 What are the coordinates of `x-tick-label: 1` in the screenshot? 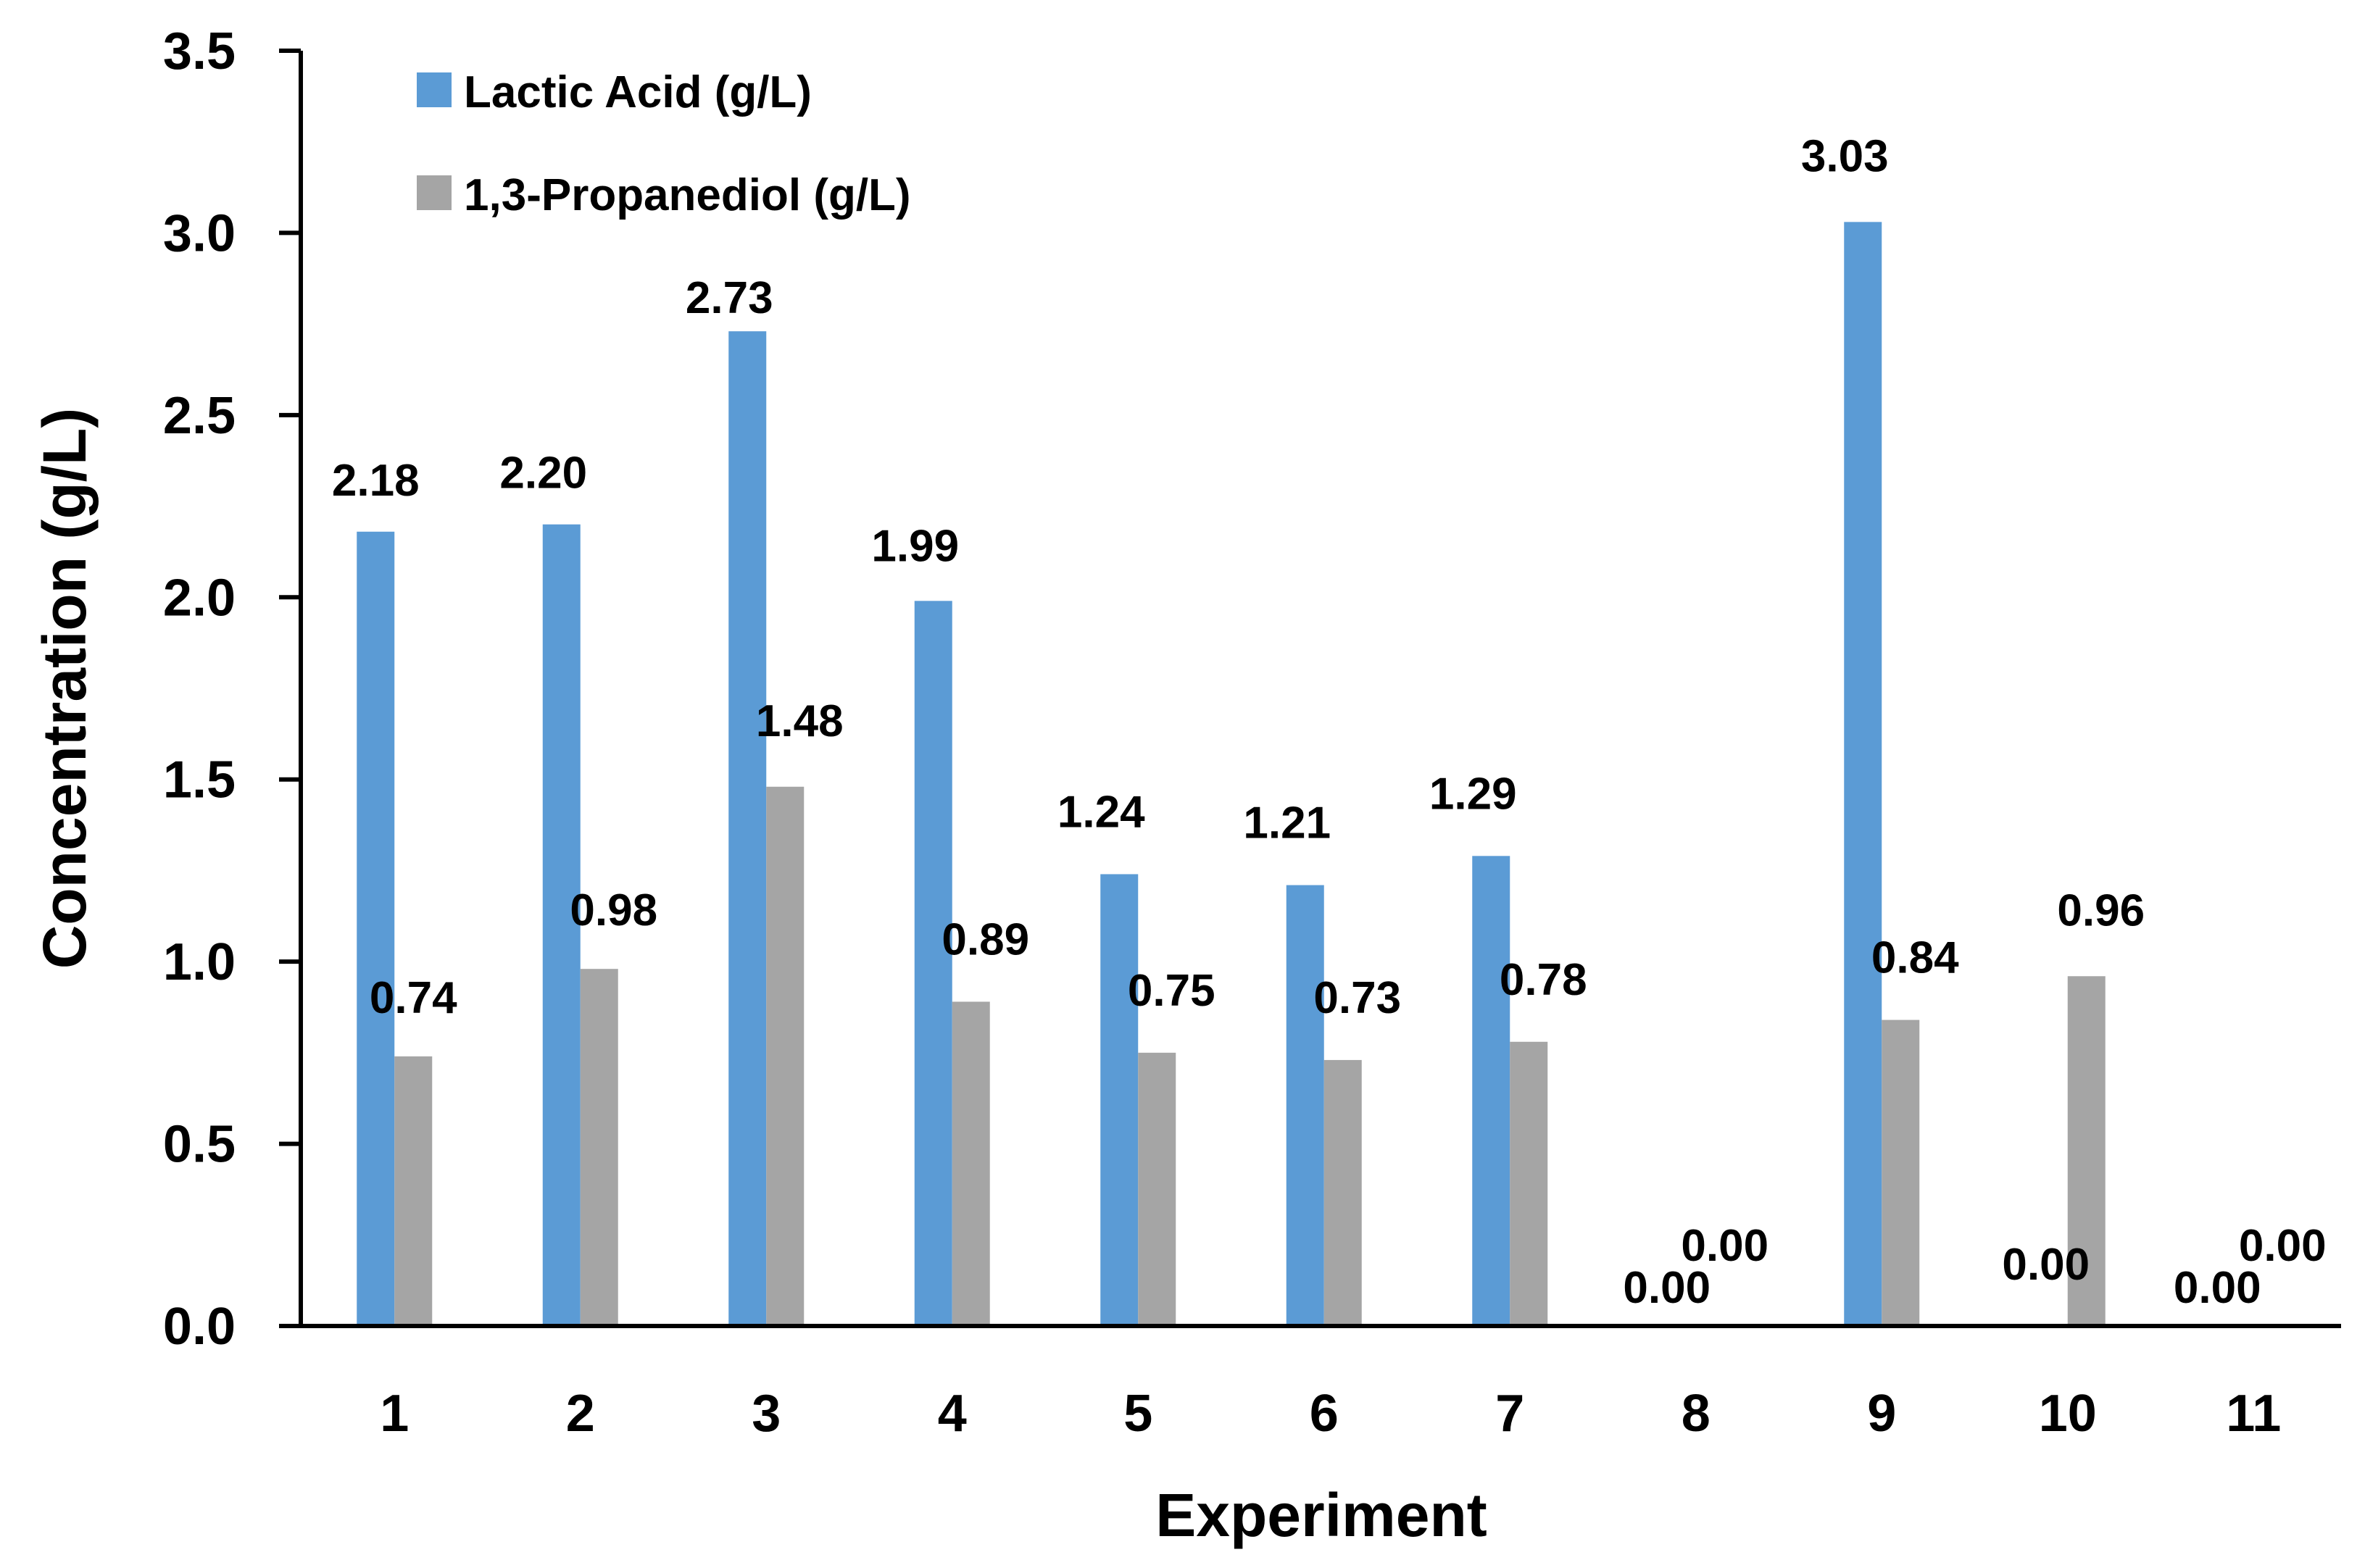 It's located at (394, 1414).